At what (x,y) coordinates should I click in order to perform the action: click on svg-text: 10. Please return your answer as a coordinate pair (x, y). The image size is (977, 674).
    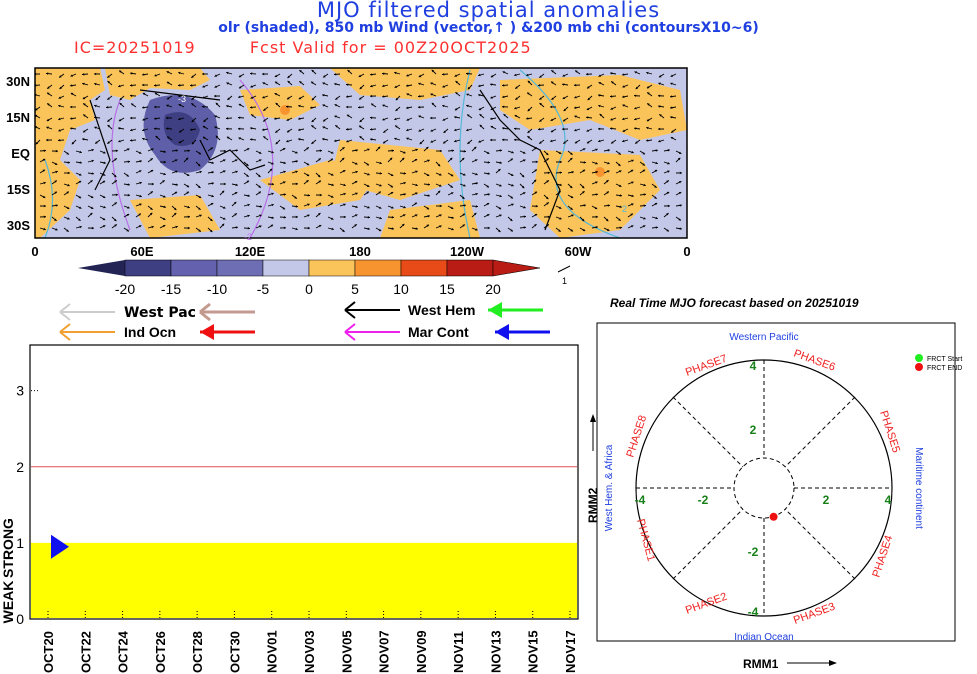
    Looking at the image, I should click on (401, 289).